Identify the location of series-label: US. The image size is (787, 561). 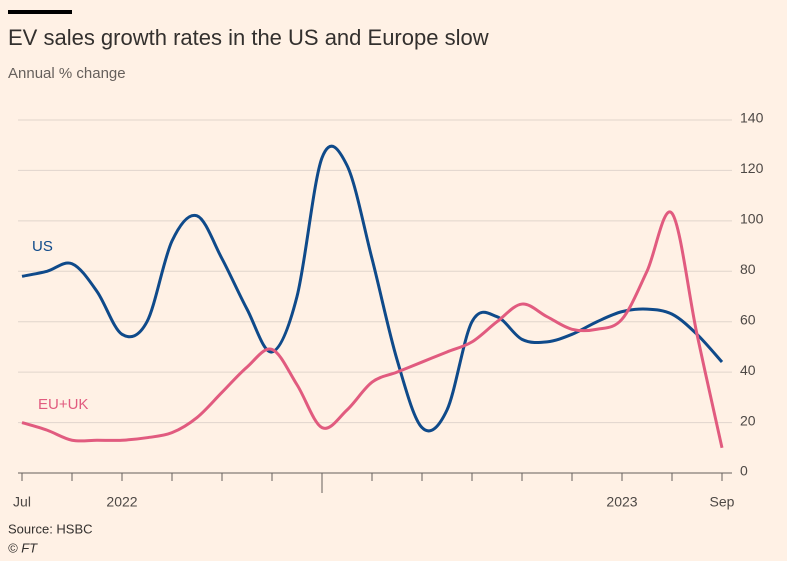
(42, 246).